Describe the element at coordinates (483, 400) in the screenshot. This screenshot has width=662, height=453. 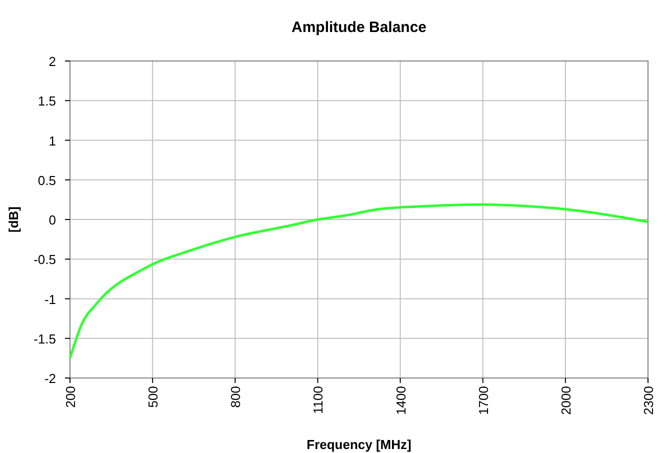
I see `x-tick-label: 1700` at that location.